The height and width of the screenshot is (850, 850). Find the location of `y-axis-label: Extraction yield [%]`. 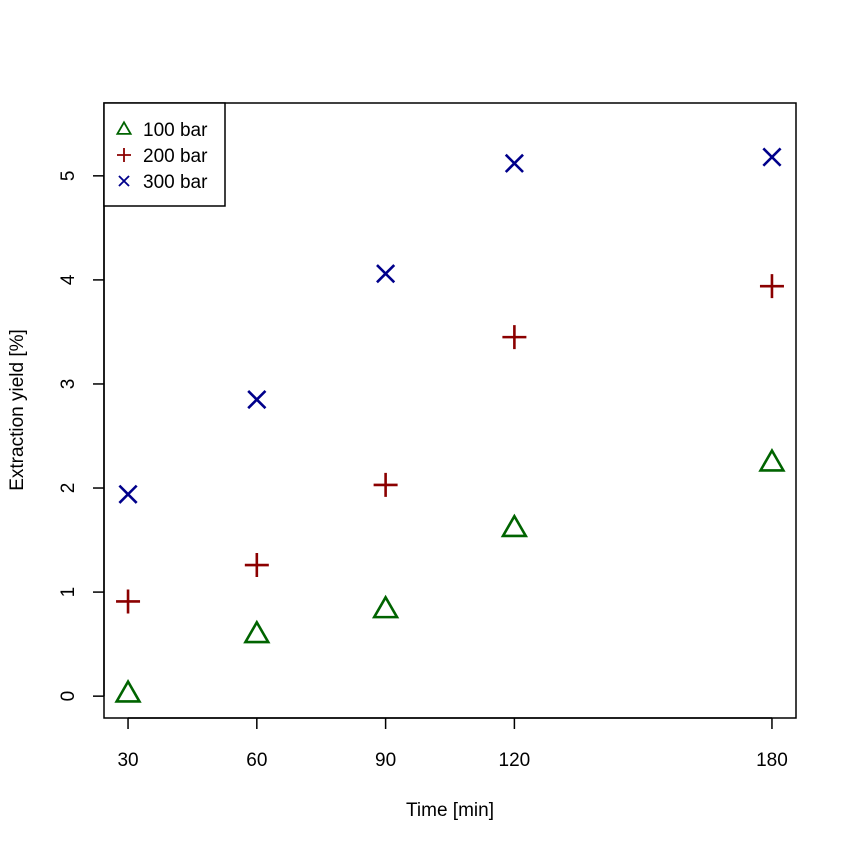

y-axis-label: Extraction yield [%] is located at coordinates (17, 410).